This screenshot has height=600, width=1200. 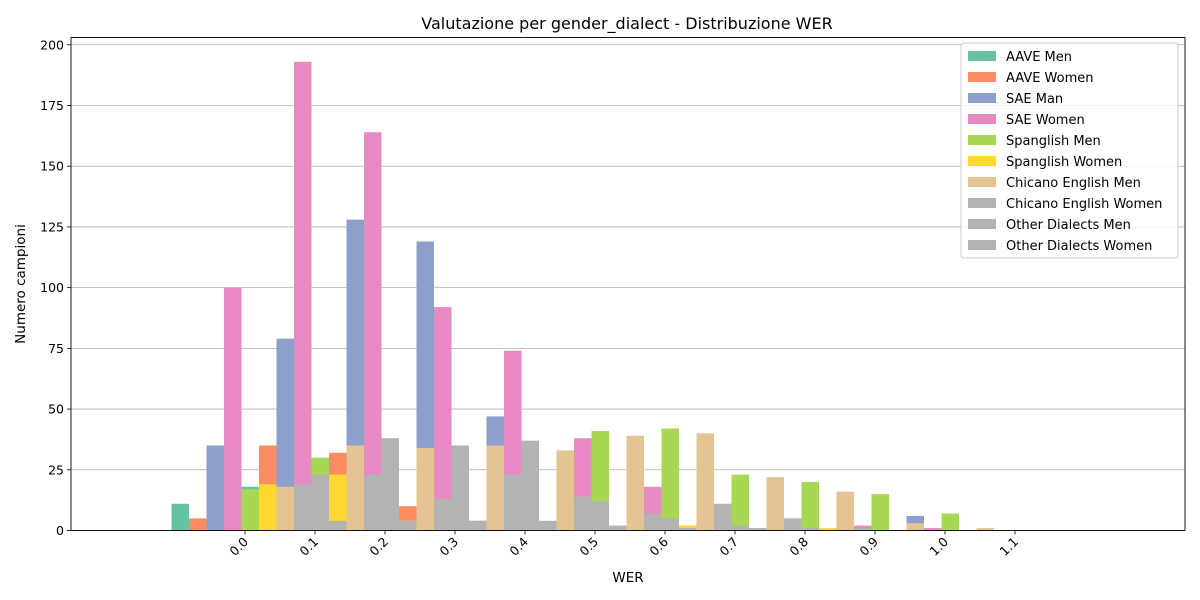 What do you see at coordinates (938, 546) in the screenshot?
I see `x-tick-label: 1.0` at bounding box center [938, 546].